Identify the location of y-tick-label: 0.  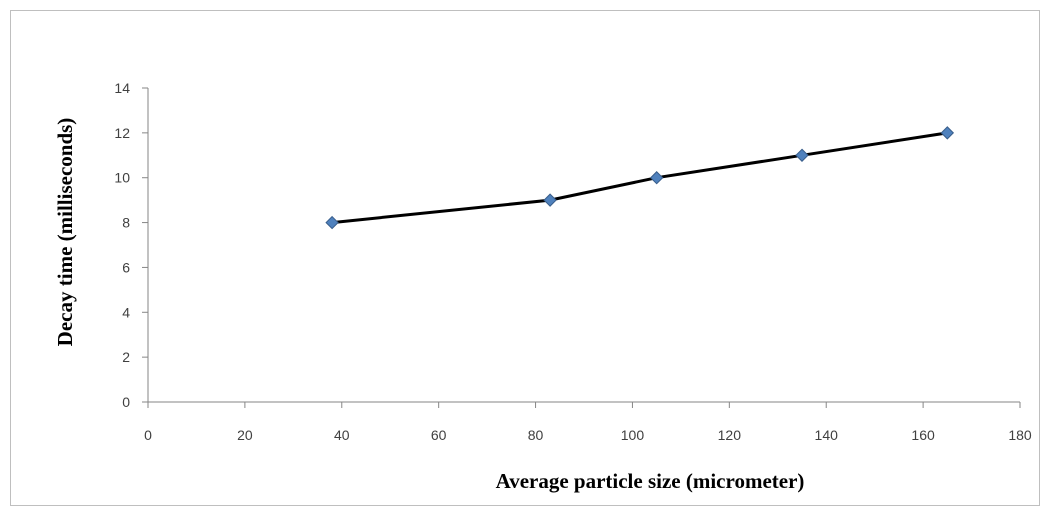
(126, 402).